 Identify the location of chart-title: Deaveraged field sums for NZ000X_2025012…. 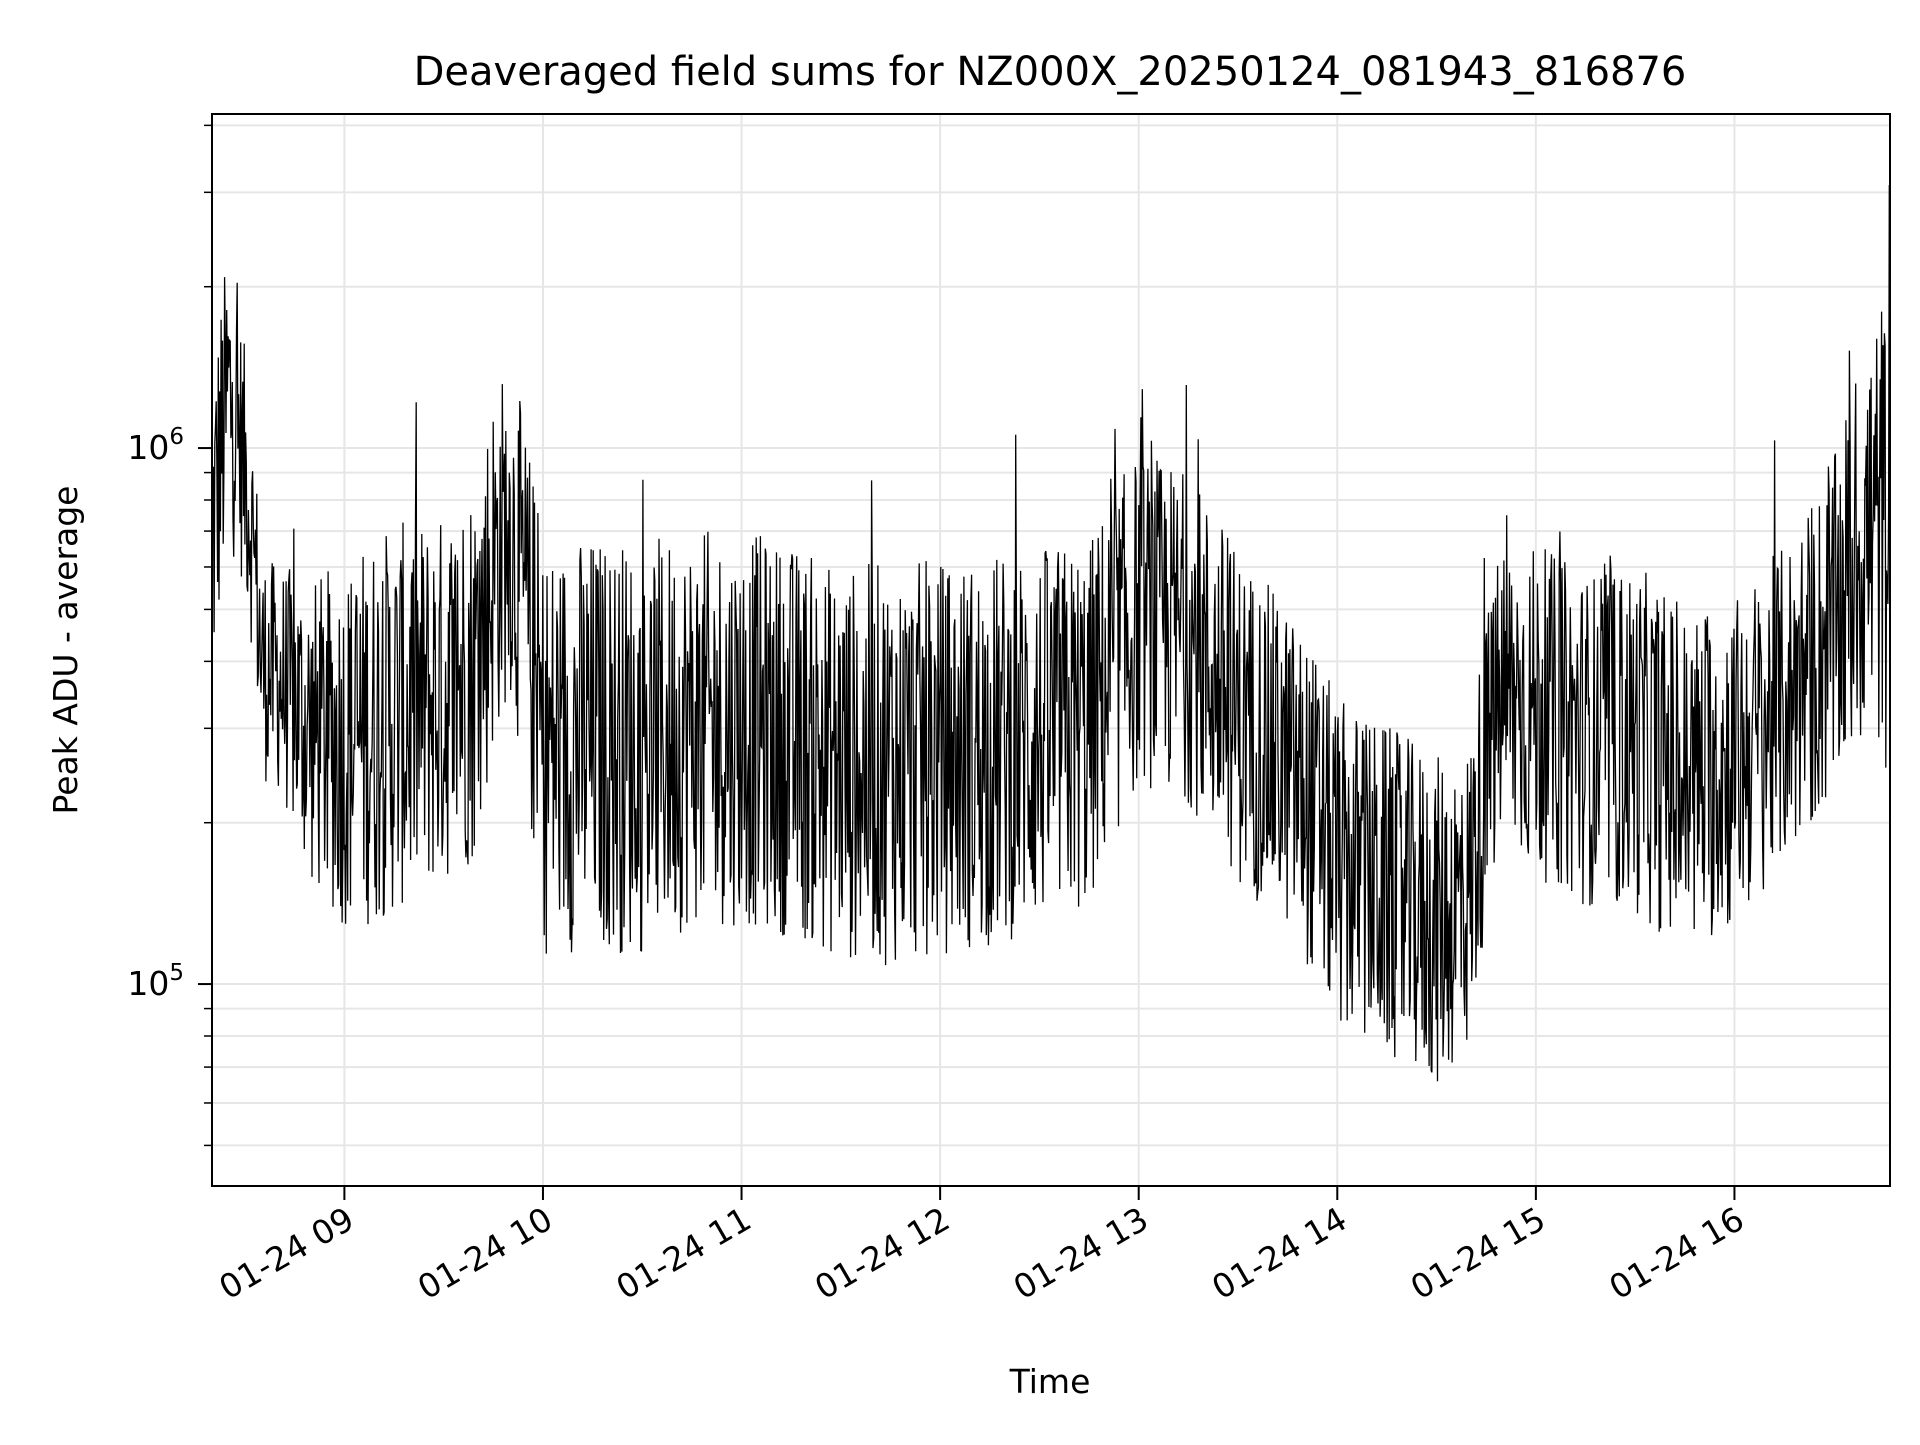
(1050, 72).